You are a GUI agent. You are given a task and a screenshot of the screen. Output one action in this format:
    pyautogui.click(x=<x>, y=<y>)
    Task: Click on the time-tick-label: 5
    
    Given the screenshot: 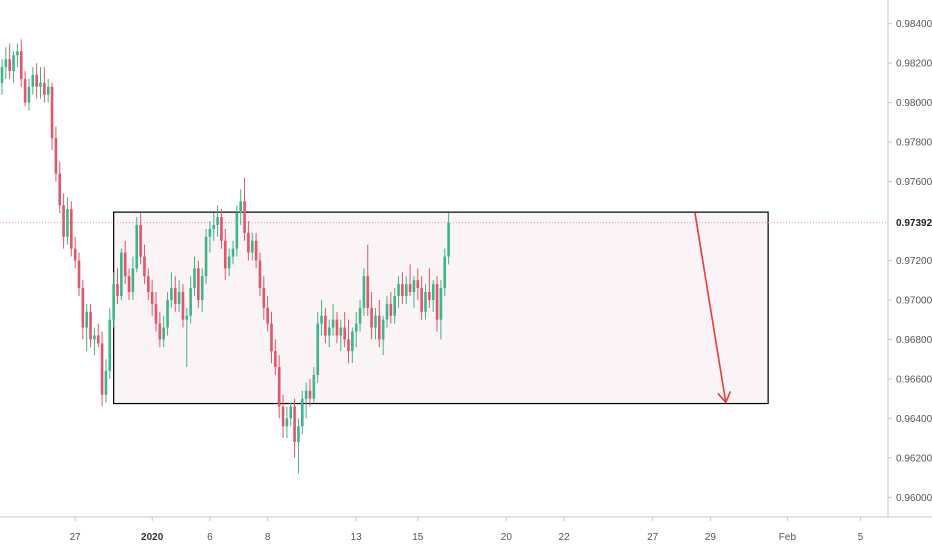 What is the action you would take?
    pyautogui.click(x=861, y=537)
    